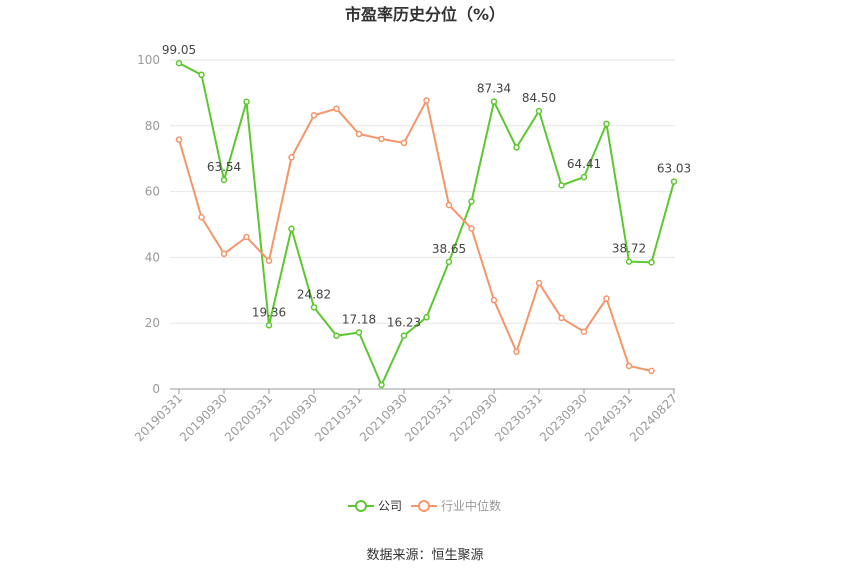  What do you see at coordinates (361, 506) in the screenshot?
I see `legend-marker-company` at bounding box center [361, 506].